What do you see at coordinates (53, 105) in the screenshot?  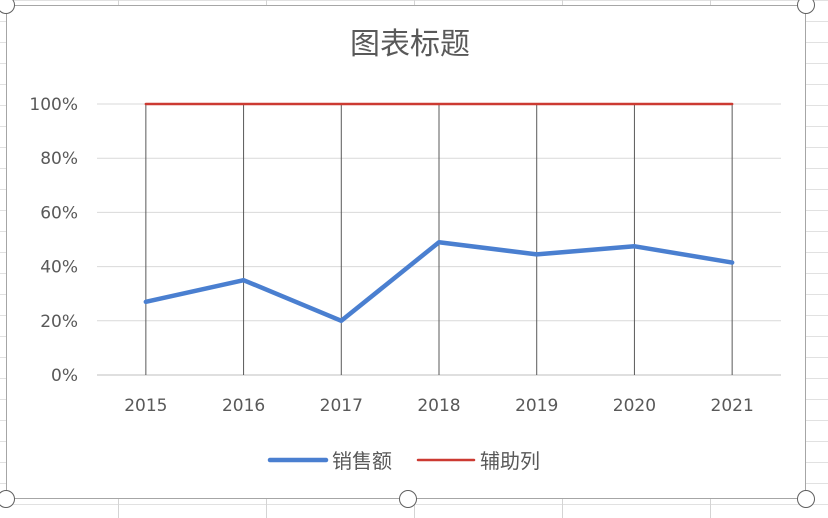 I see `y-tick-label: 100%` at bounding box center [53, 105].